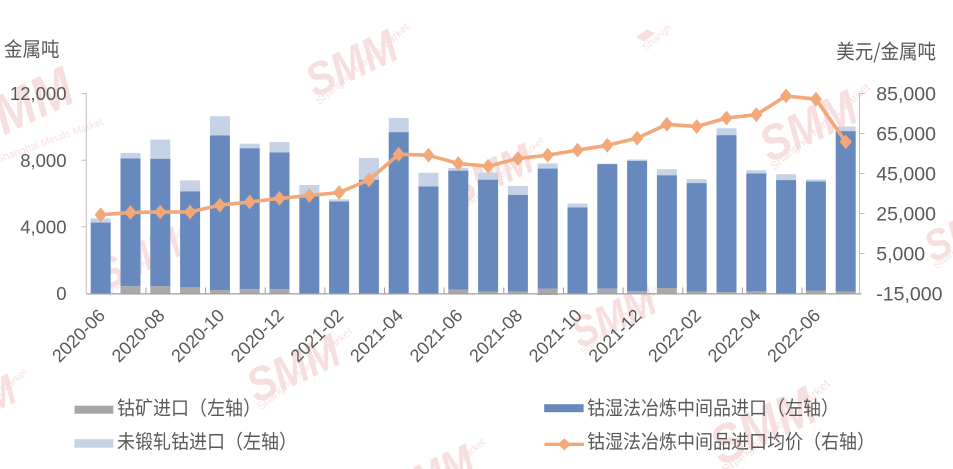 The height and width of the screenshot is (469, 953). I want to click on svg-text: 0, so click(61, 293).